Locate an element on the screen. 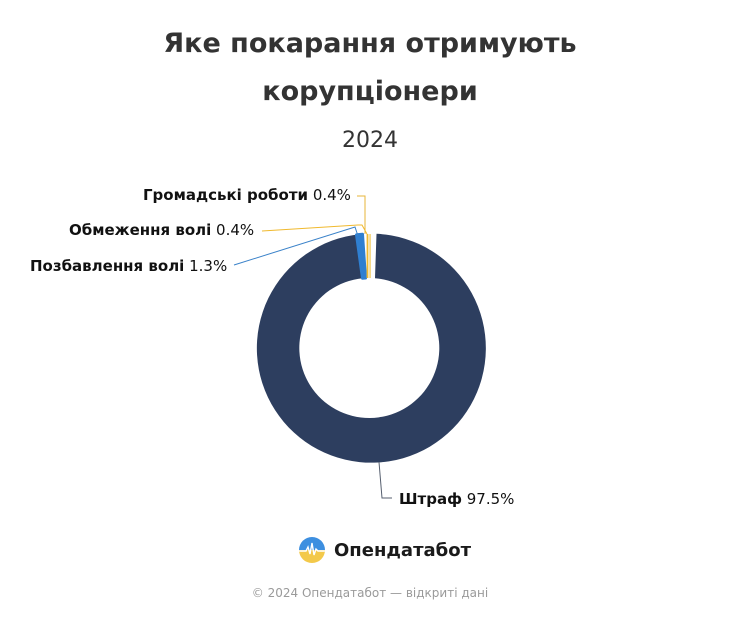 Image resolution: width=740 pixels, height=617 pixels. leader-community is located at coordinates (361, 214).